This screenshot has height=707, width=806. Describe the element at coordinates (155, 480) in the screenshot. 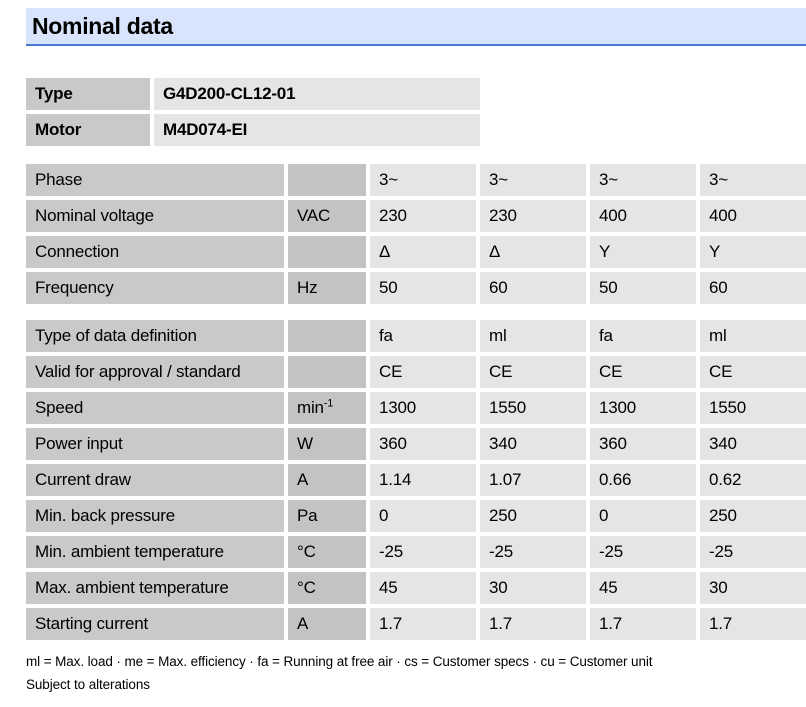

I see `row-label: Current draw` at that location.